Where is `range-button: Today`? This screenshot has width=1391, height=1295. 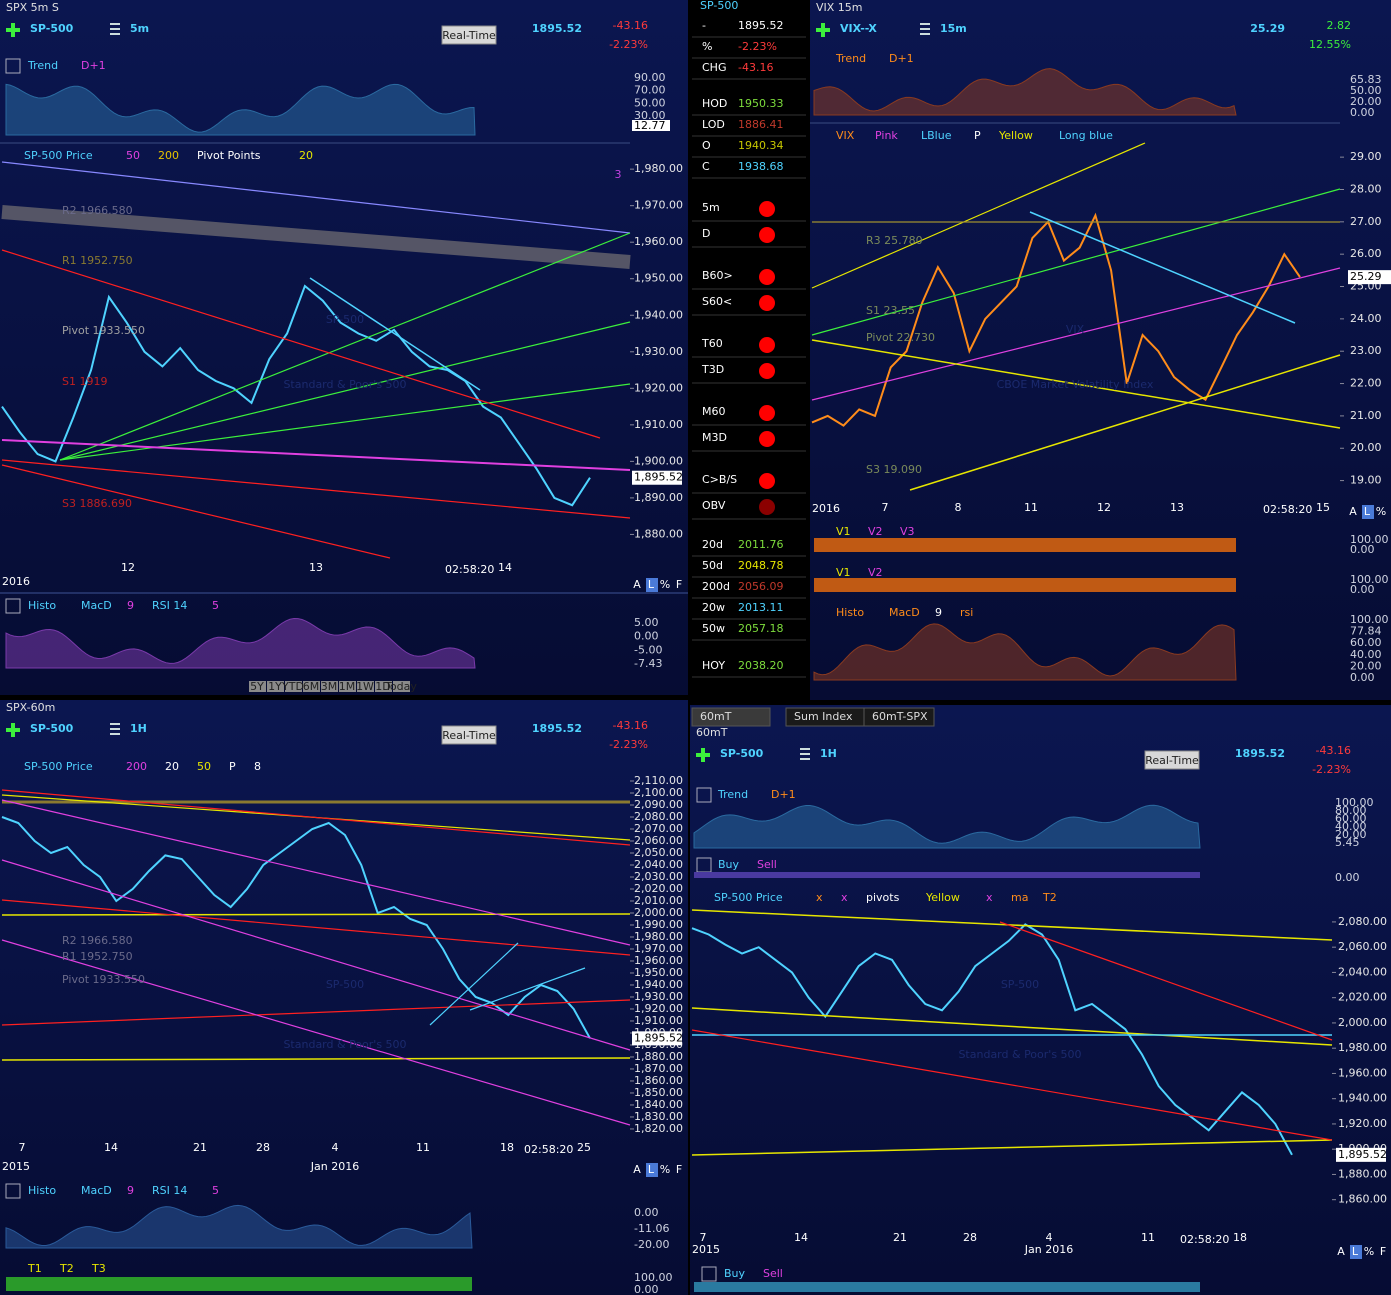 range-button: Today is located at coordinates (400, 686).